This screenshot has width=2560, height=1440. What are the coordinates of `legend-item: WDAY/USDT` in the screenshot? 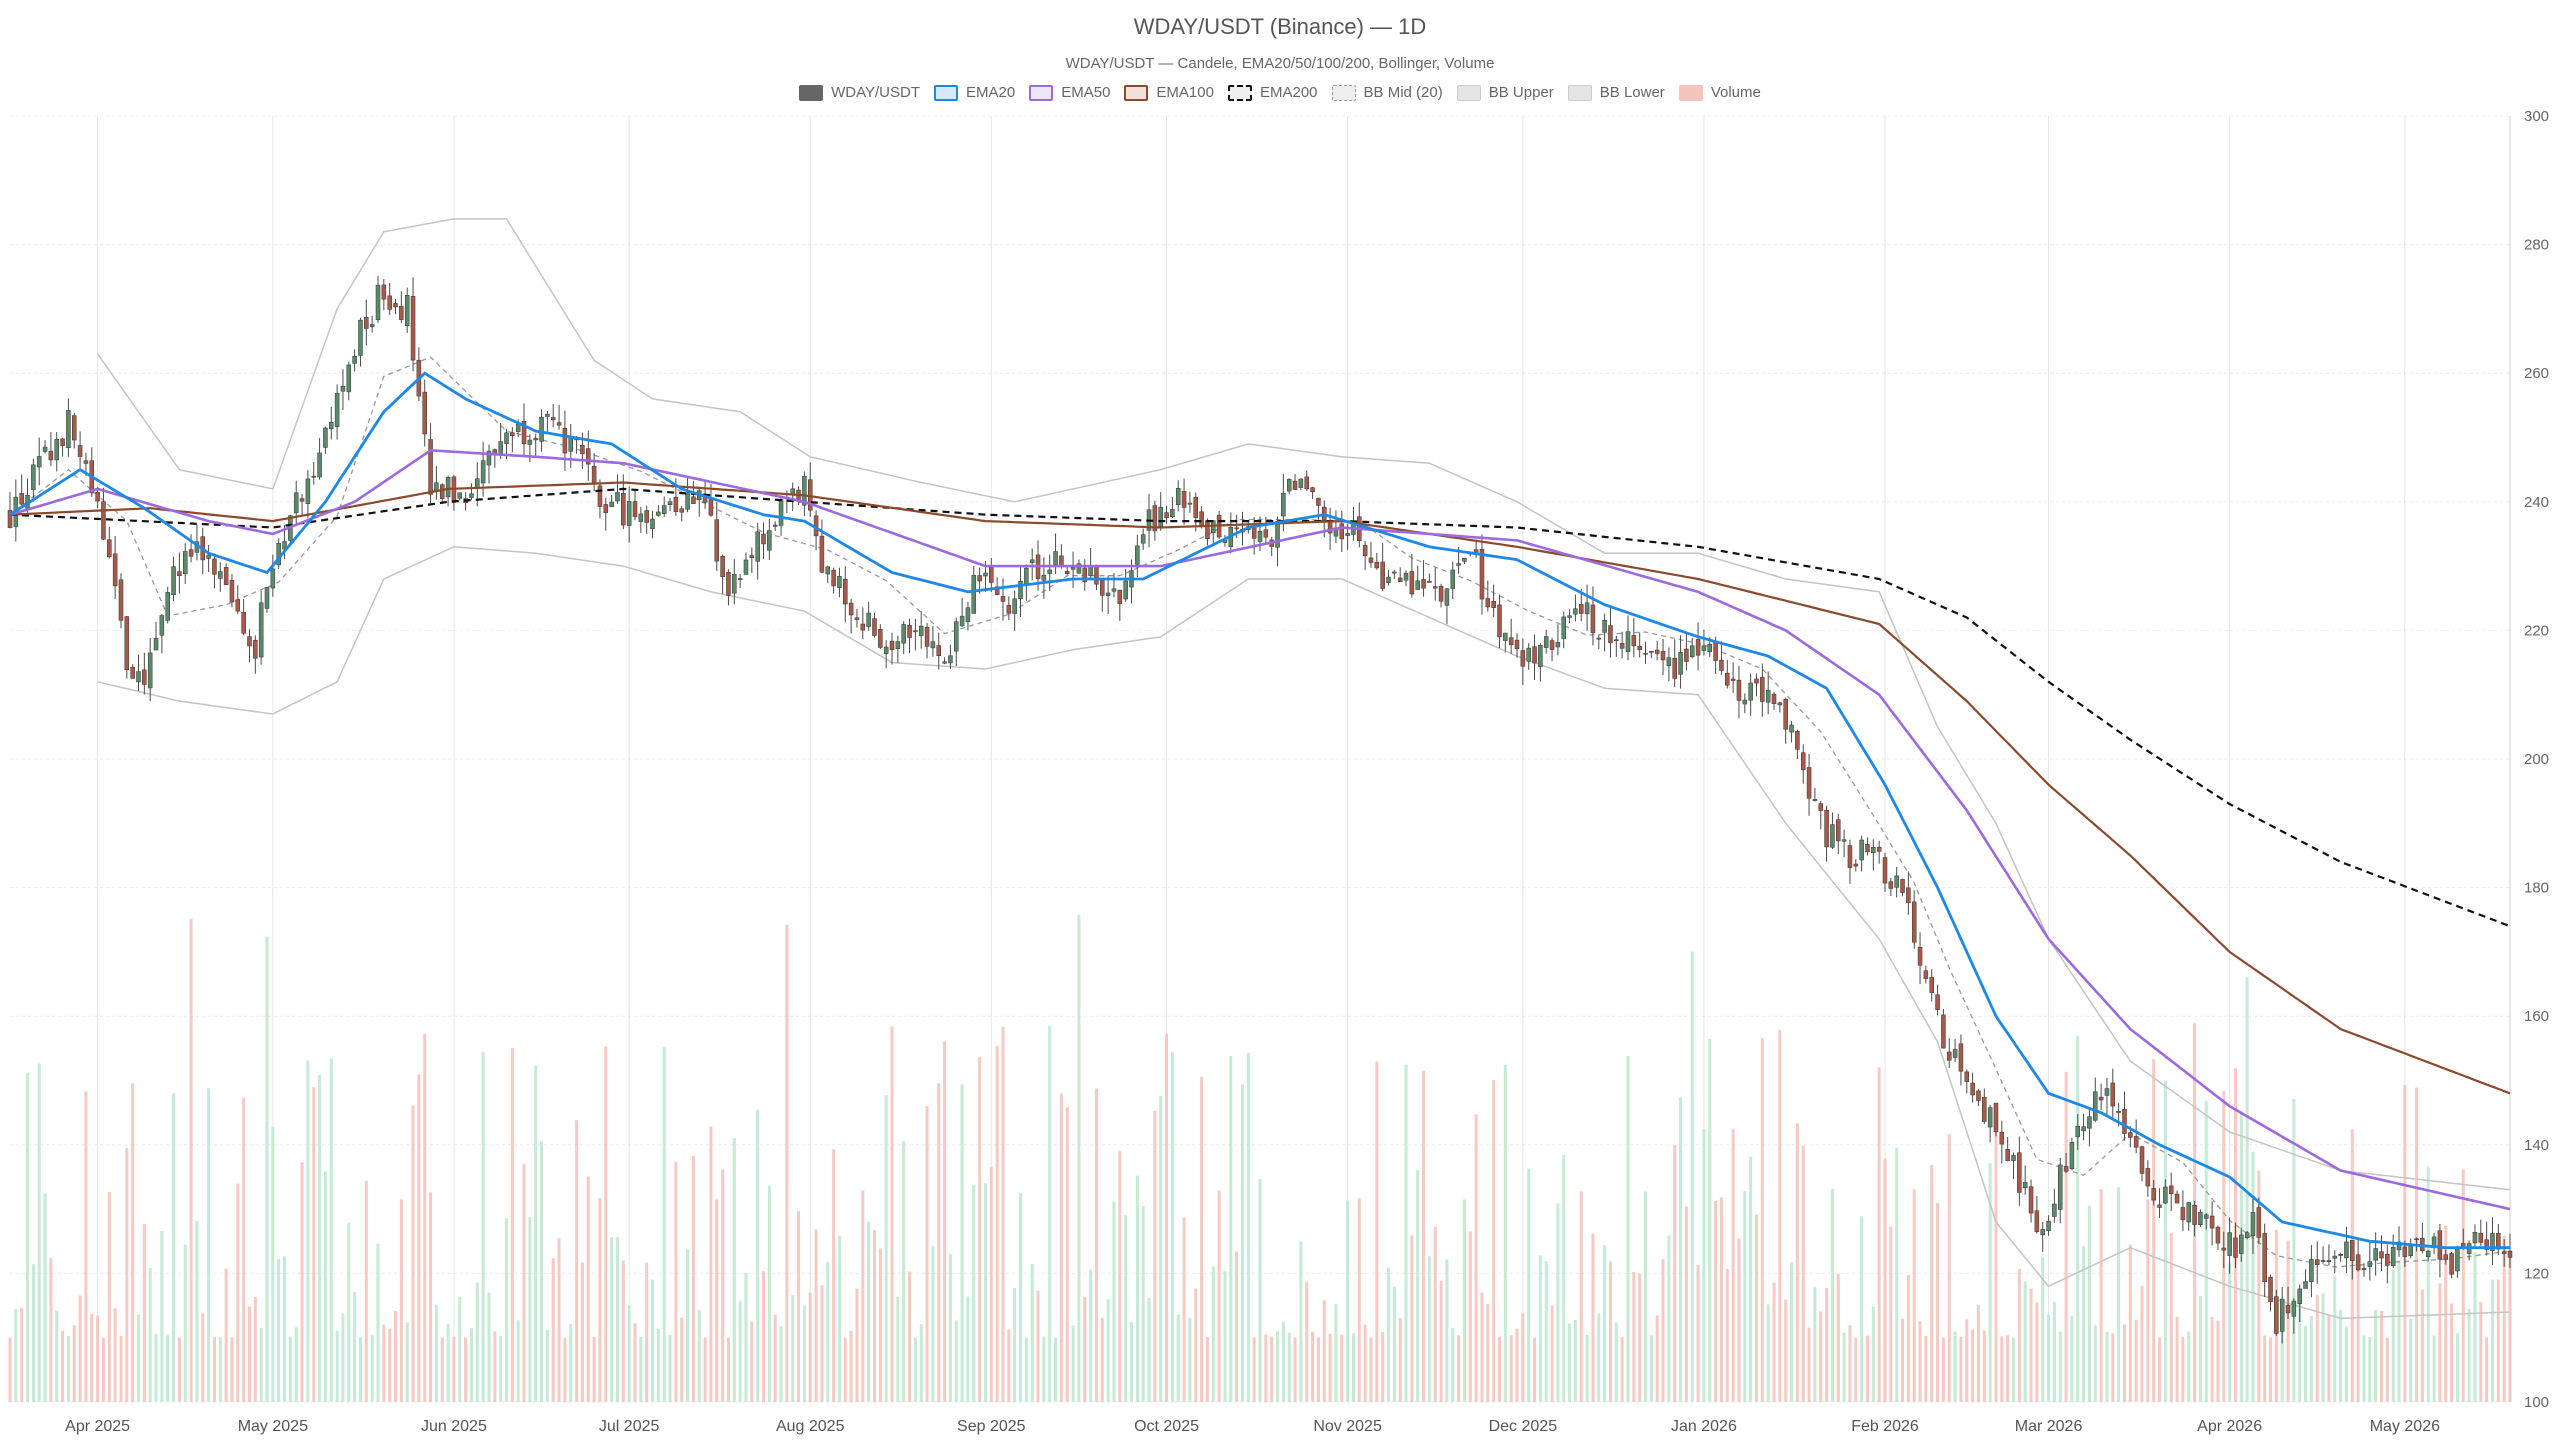 It's located at (859, 92).